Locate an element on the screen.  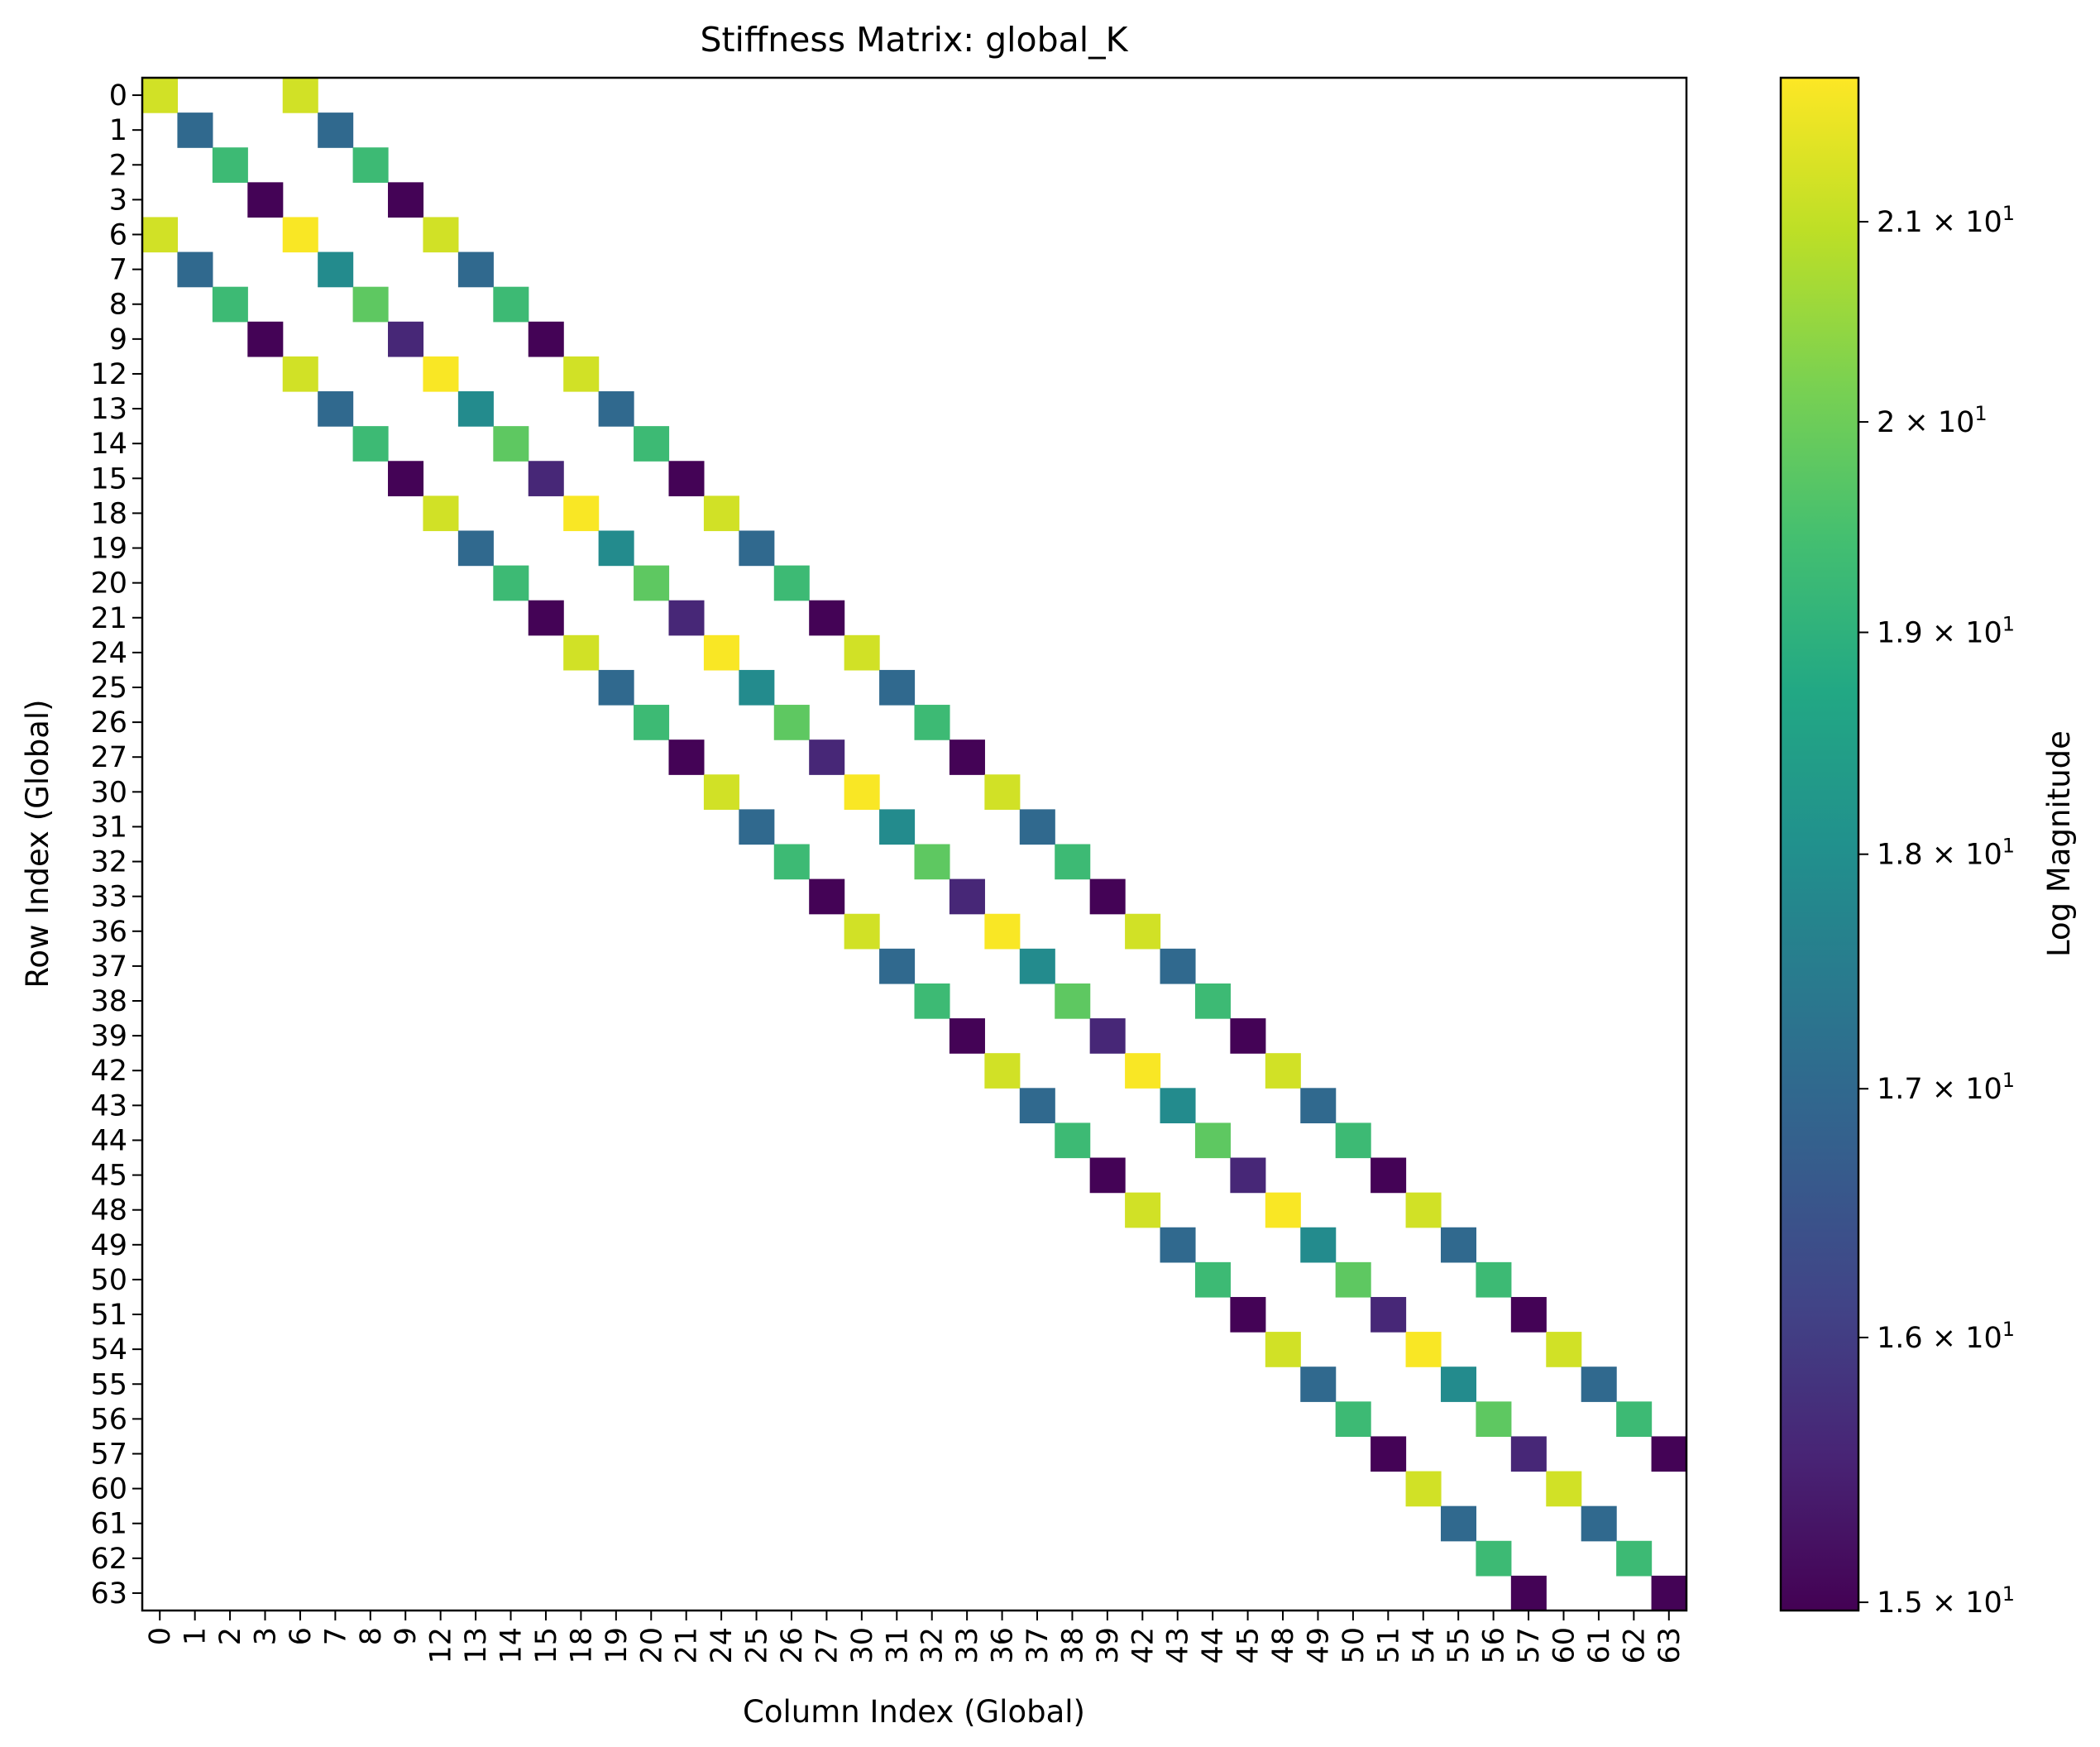
y-tick-label: 8 is located at coordinates (118, 305).